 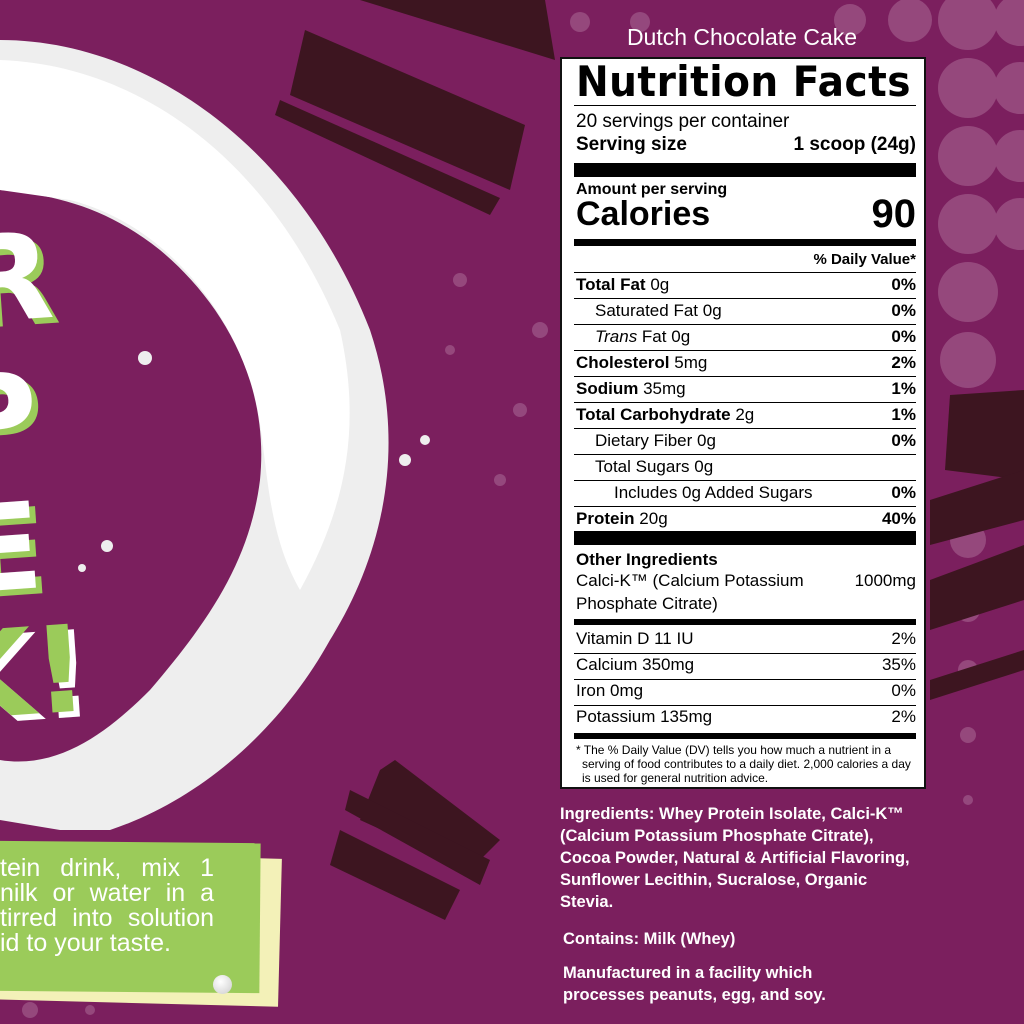 What do you see at coordinates (643, 214) in the screenshot?
I see `calories-label: Calories` at bounding box center [643, 214].